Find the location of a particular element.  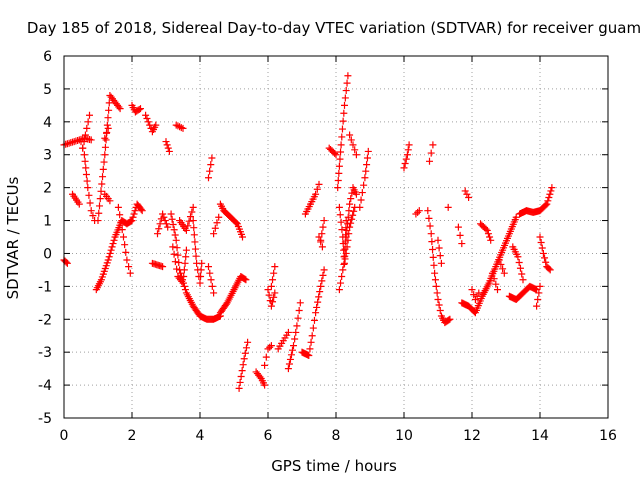

x-axis-title: GPS time / hours is located at coordinates (334, 466).